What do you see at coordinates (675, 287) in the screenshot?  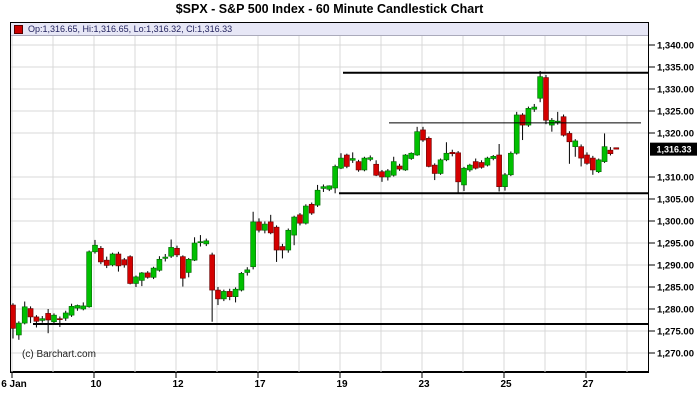 I see `y-axis-label: 1,285.00` at bounding box center [675, 287].